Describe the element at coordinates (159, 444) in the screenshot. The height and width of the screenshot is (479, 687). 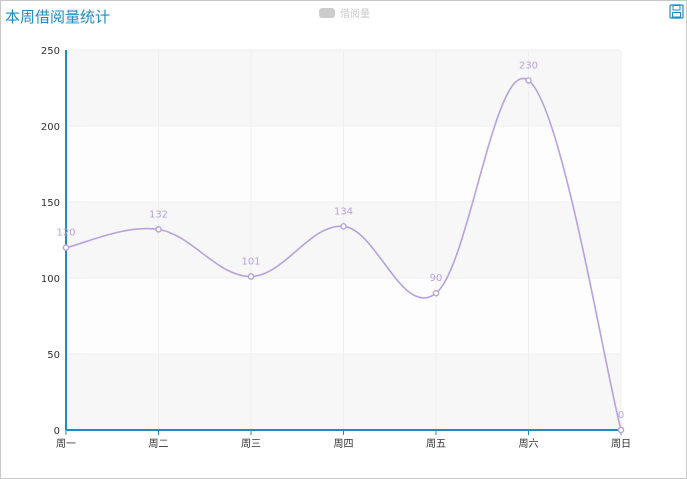
I see `x-tick-label: 周二` at that location.